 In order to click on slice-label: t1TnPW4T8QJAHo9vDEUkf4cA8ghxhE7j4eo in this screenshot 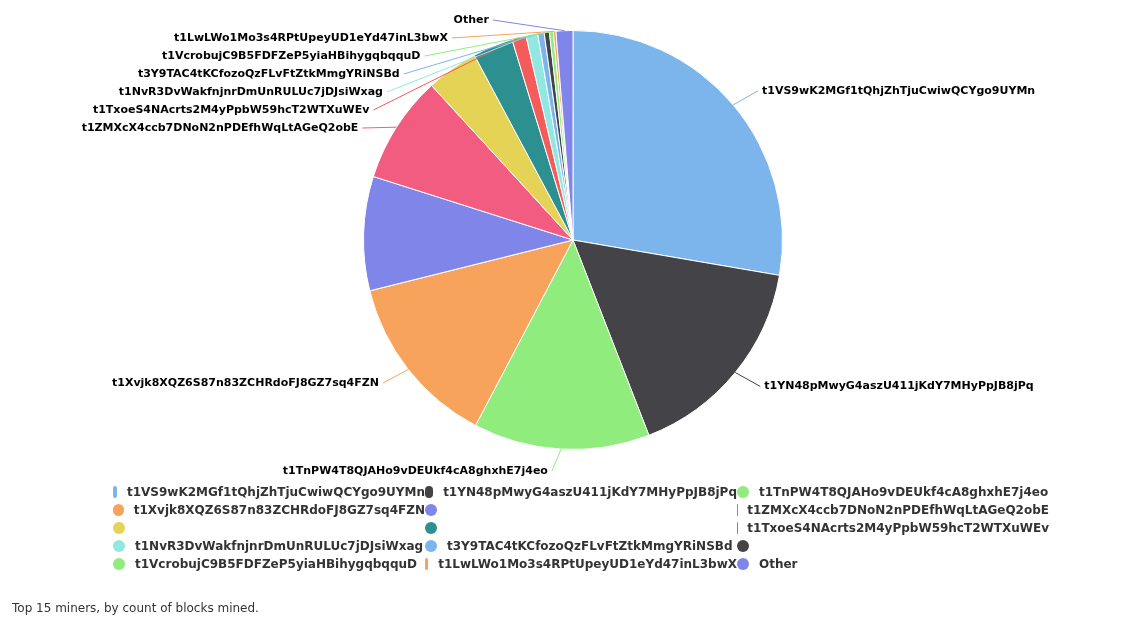, I will do `click(415, 470)`.